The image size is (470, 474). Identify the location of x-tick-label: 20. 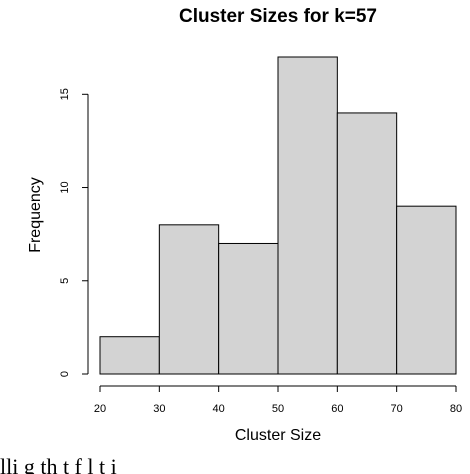
(100, 409).